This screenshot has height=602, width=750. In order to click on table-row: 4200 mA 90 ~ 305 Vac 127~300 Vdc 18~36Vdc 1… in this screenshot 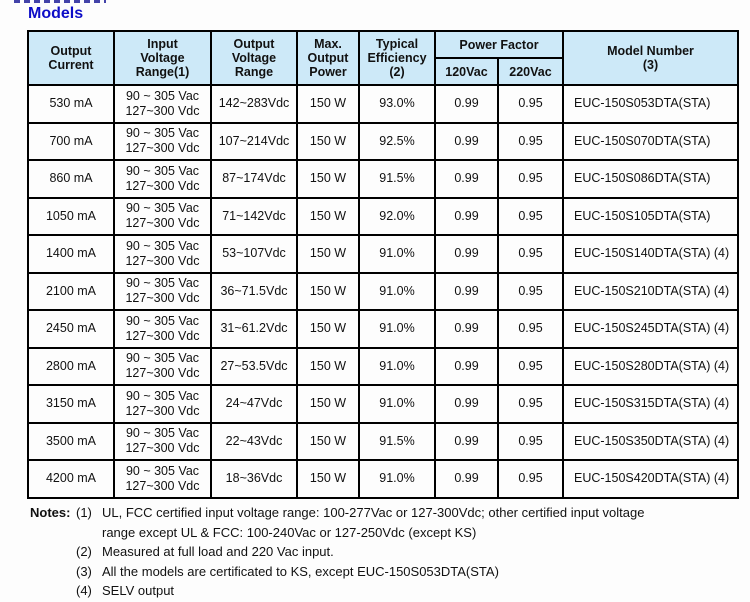, I will do `click(383, 479)`.